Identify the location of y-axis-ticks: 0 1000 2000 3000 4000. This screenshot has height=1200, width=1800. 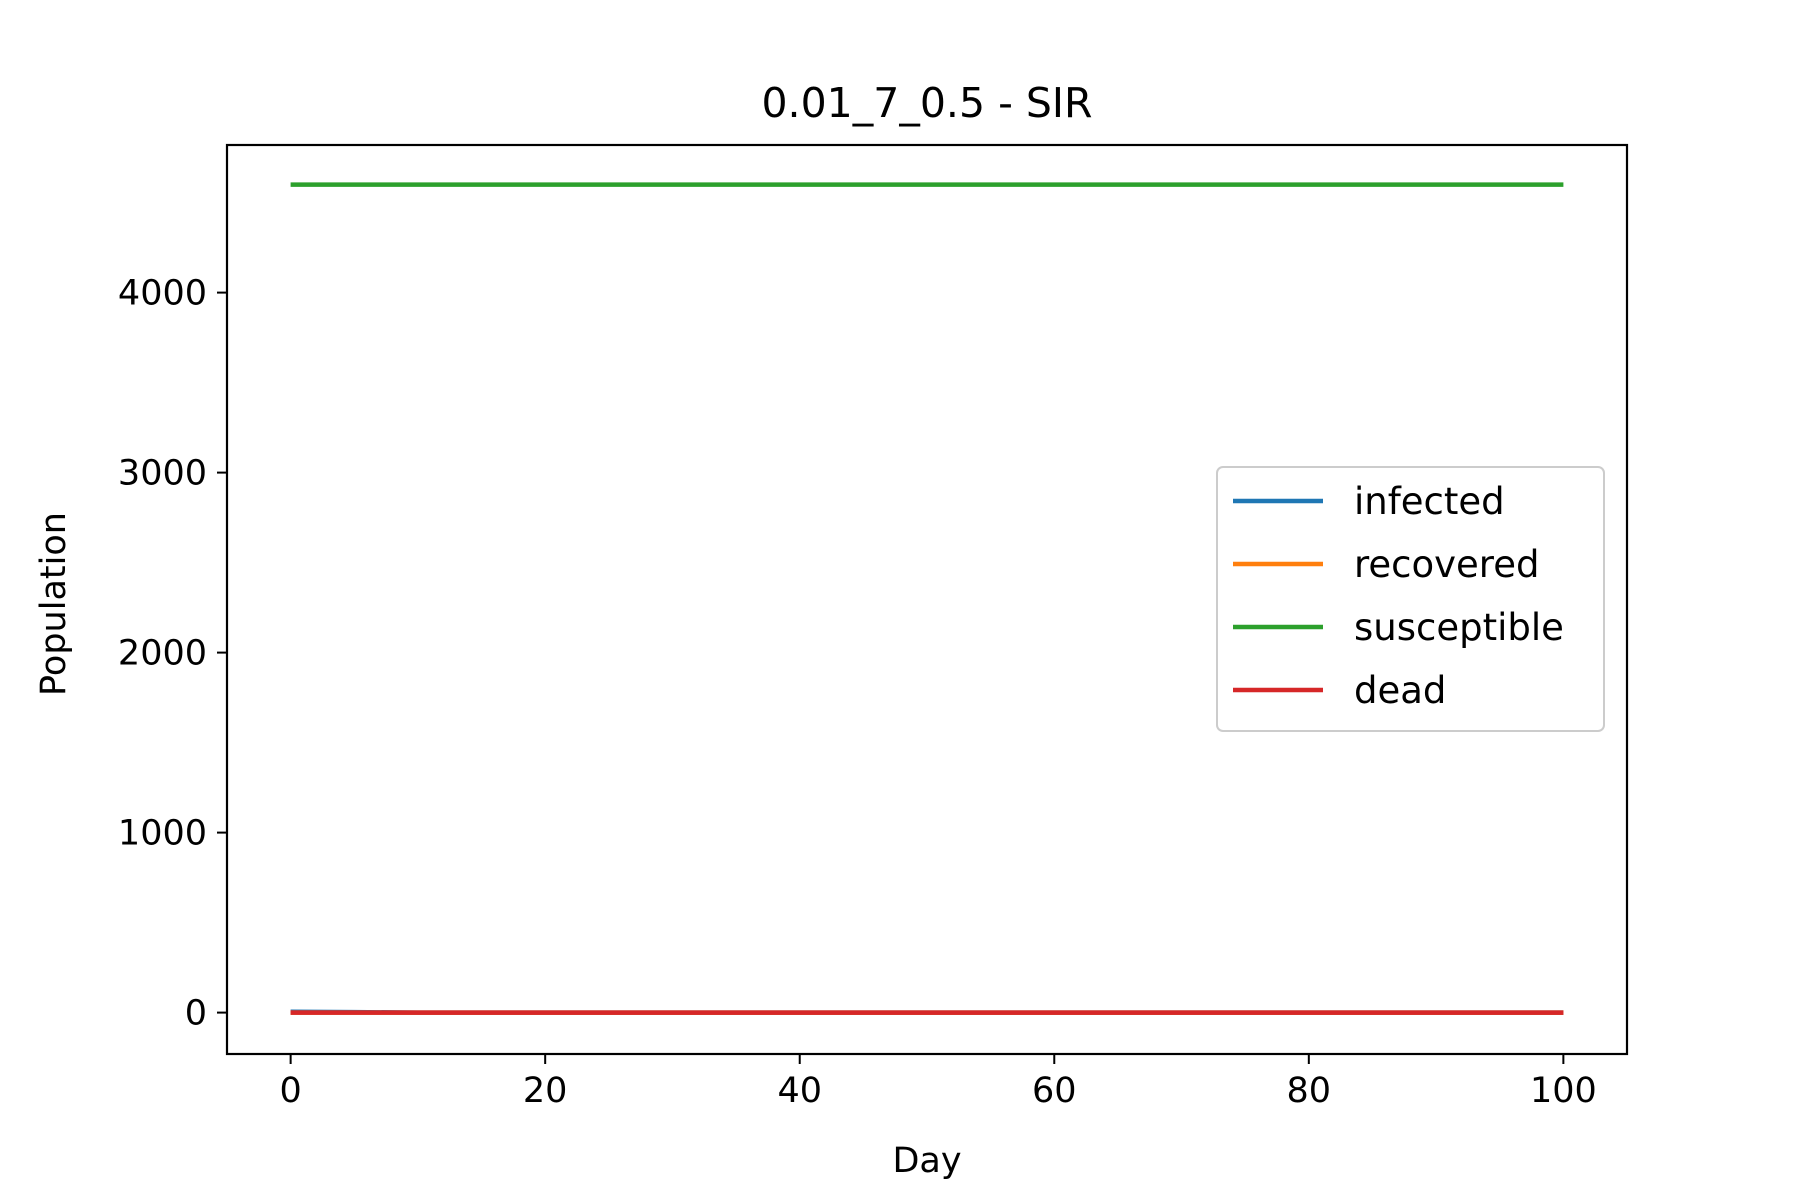
(172, 654).